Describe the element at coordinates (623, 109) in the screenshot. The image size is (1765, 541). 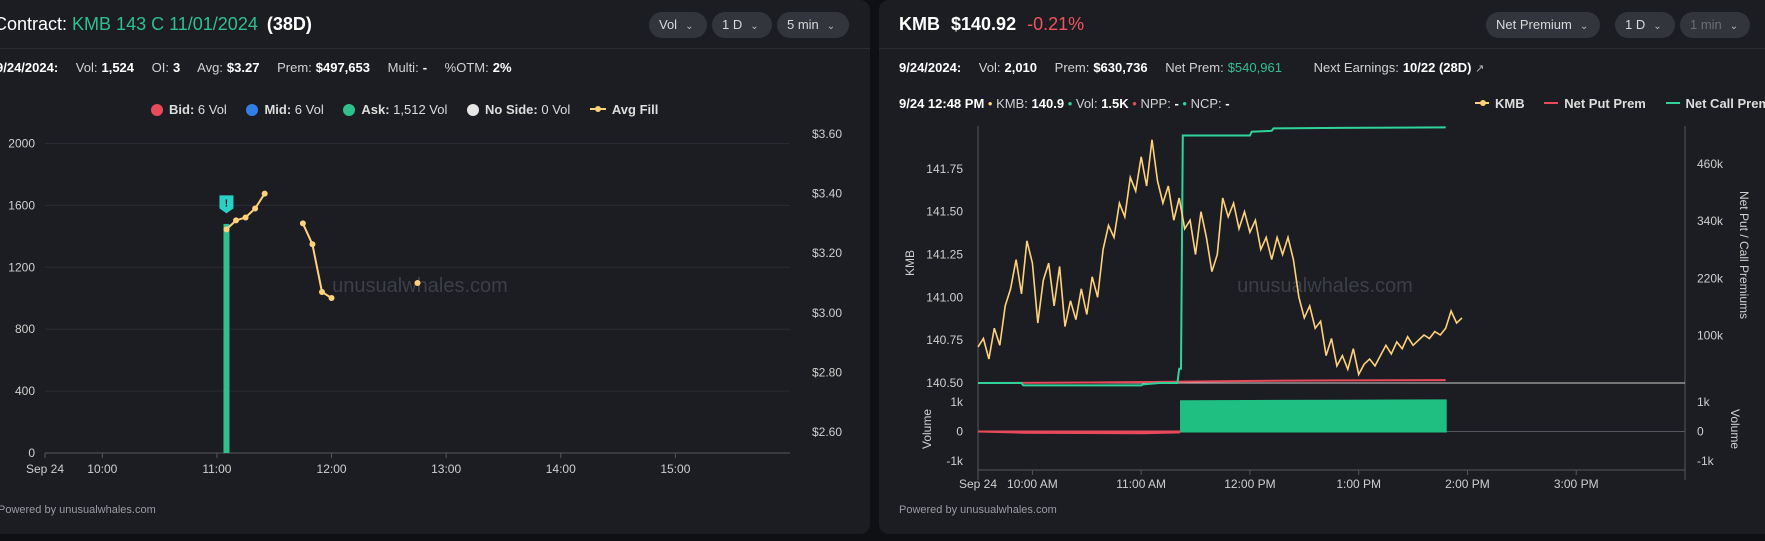
I see `legend-avg-fill: Avg Fill` at that location.